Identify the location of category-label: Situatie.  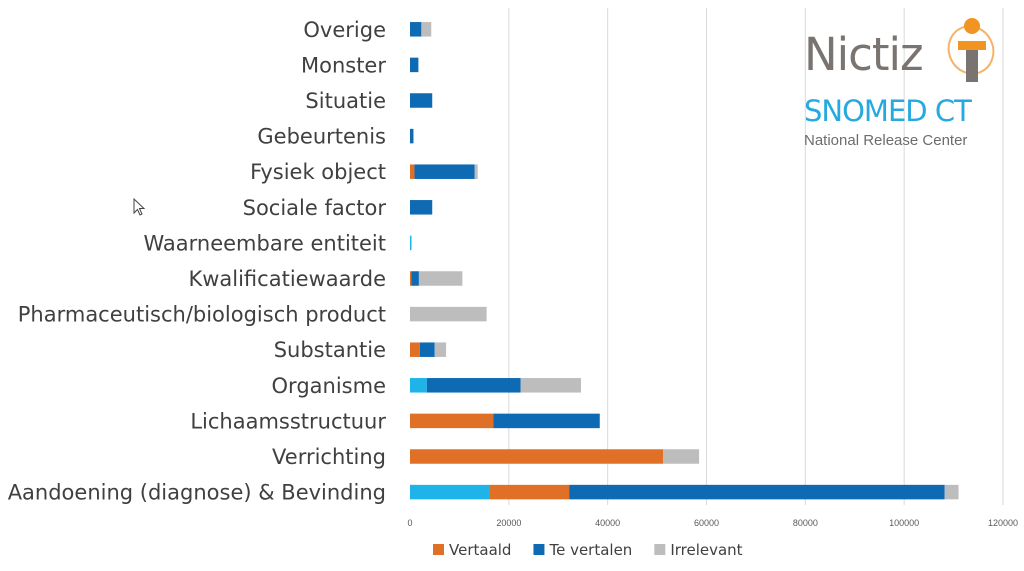
(345, 101).